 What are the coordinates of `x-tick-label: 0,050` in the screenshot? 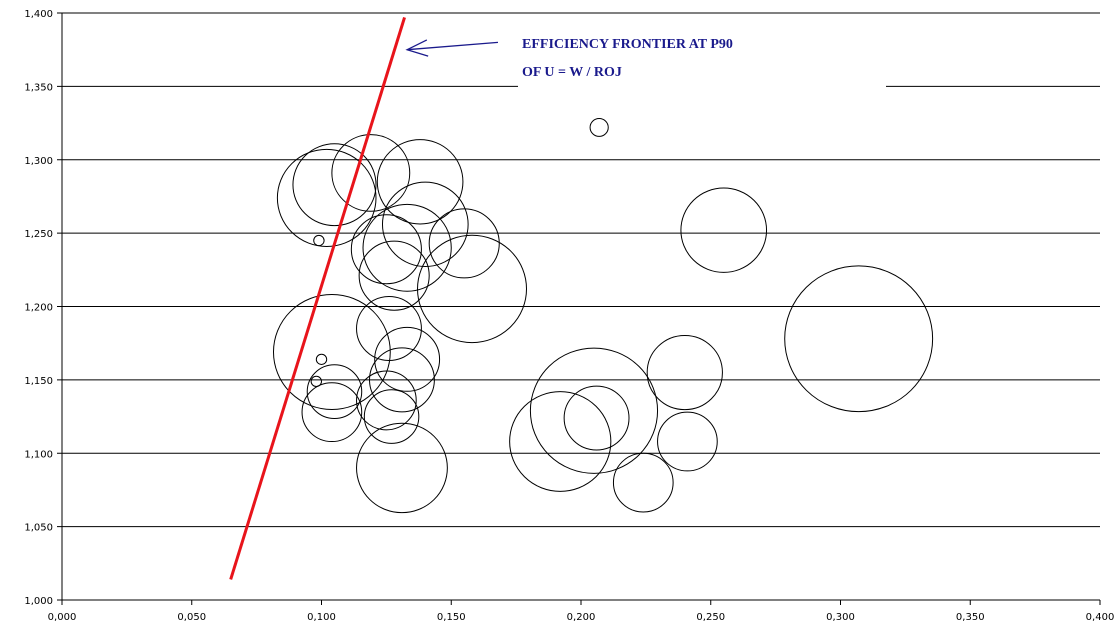 It's located at (191, 617).